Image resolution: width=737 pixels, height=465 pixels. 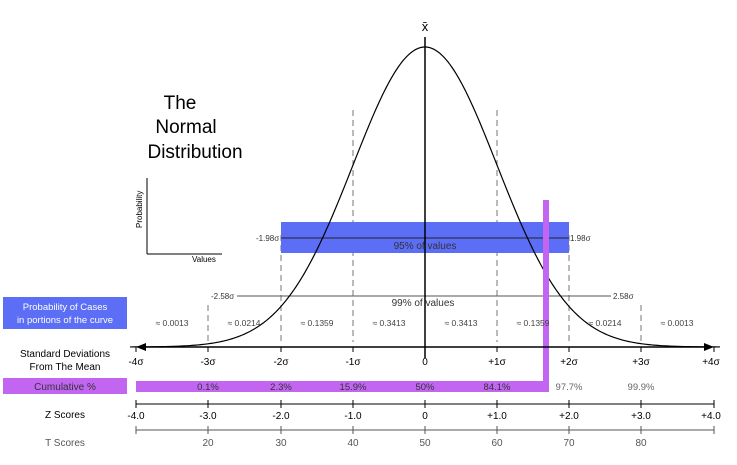 I want to click on sd-tick-label: 0, so click(x=425, y=362).